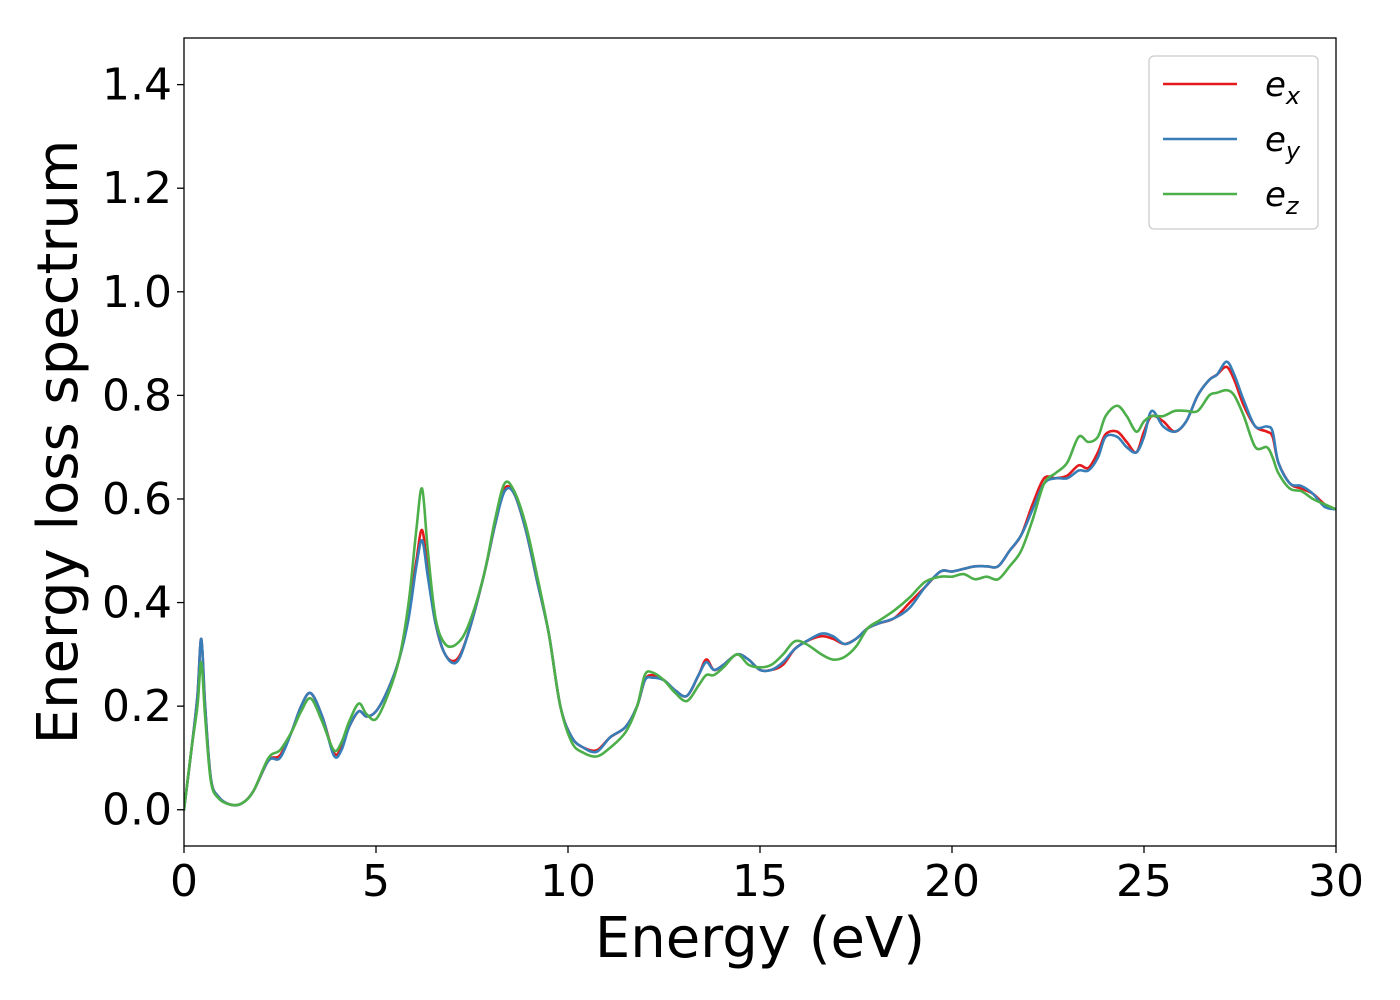 This screenshot has width=1400, height=1000. I want to click on legend-label-y: ey, so click(1283, 142).